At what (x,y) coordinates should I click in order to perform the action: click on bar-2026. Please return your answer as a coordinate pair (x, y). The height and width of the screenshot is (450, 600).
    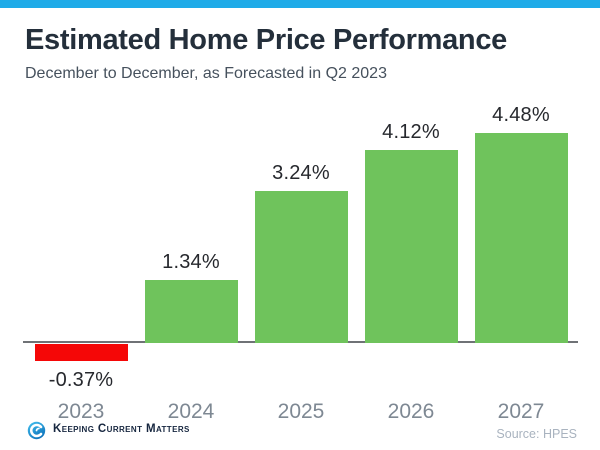
    Looking at the image, I should click on (411, 246).